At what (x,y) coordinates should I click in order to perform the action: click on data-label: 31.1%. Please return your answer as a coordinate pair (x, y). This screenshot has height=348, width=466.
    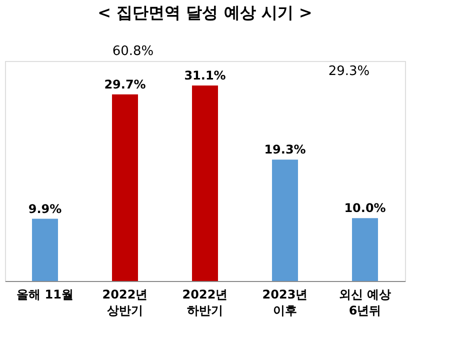
    Looking at the image, I should click on (205, 75).